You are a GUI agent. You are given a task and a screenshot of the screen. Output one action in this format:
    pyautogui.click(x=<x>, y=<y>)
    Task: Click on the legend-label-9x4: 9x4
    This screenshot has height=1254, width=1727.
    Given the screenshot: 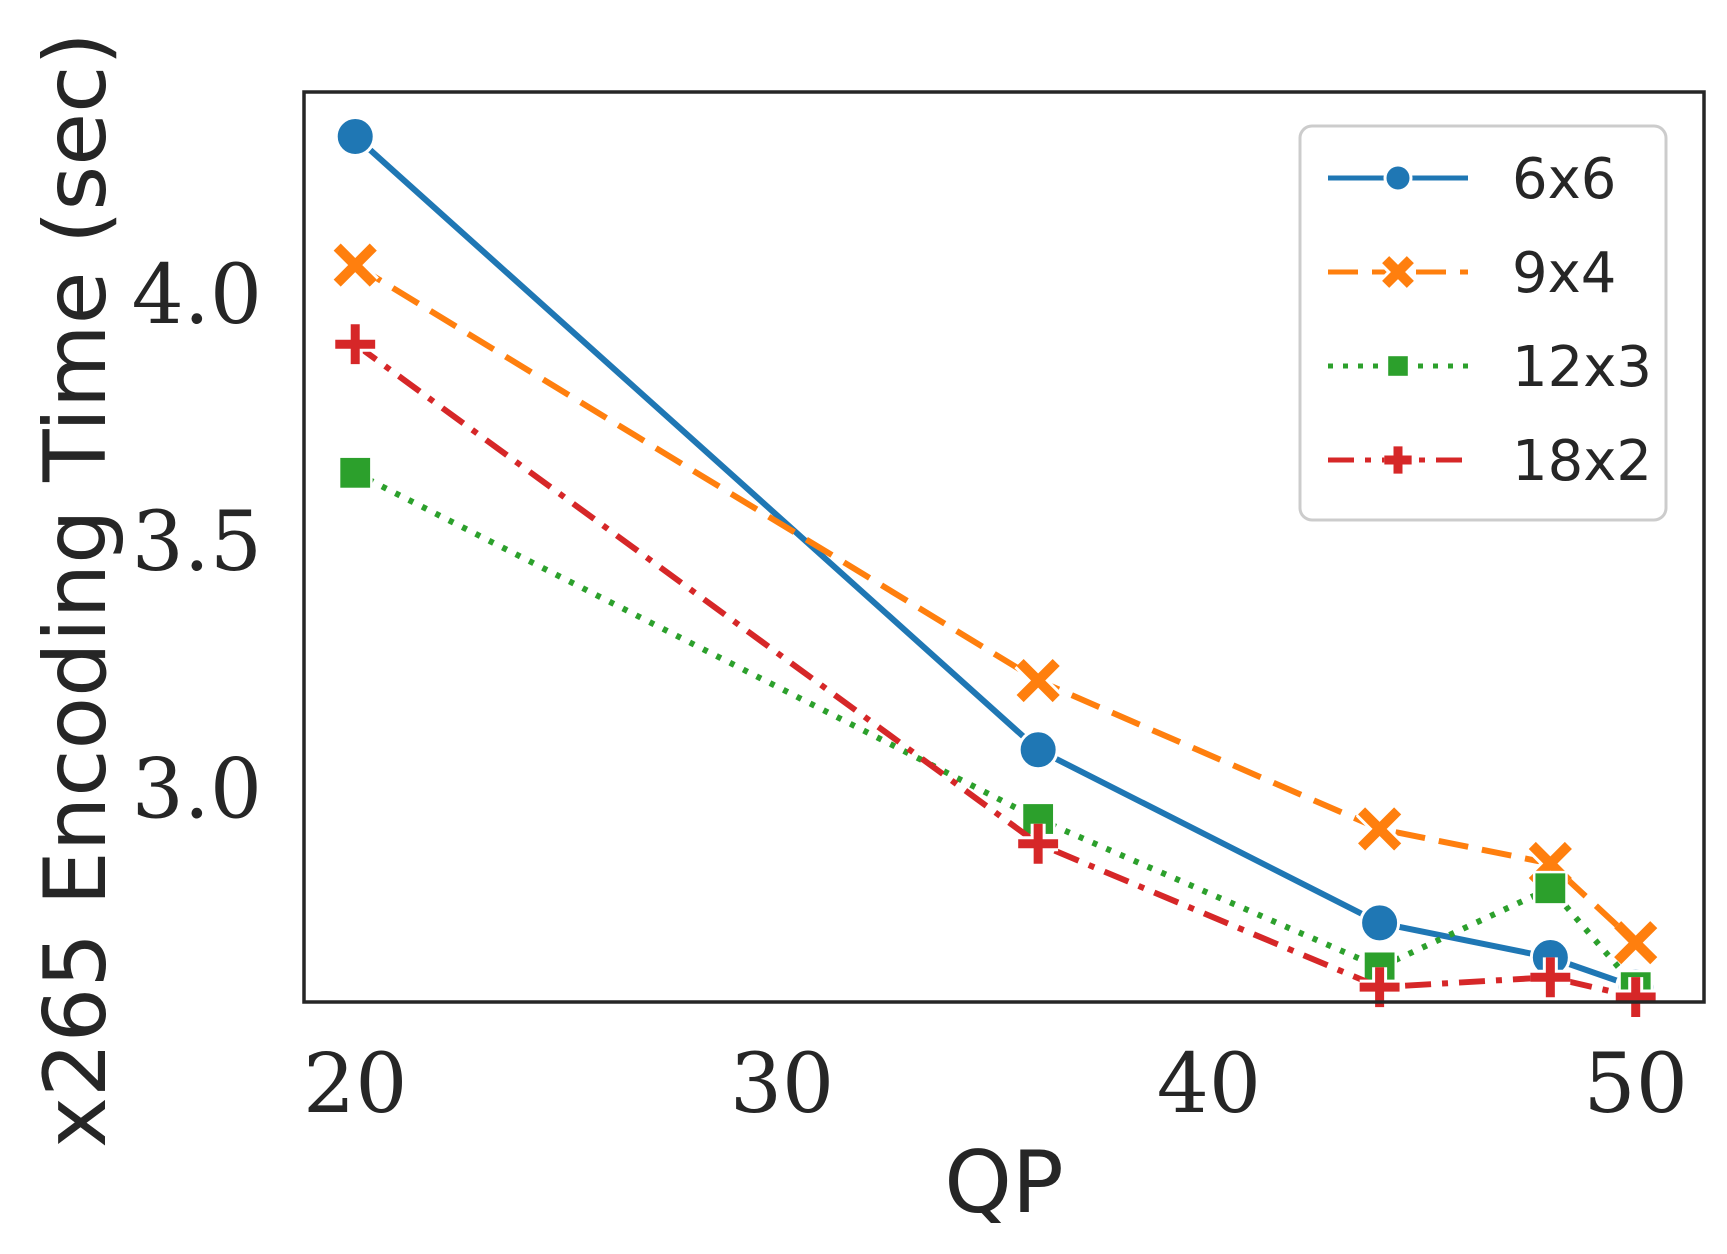 What is the action you would take?
    pyautogui.click(x=1564, y=273)
    